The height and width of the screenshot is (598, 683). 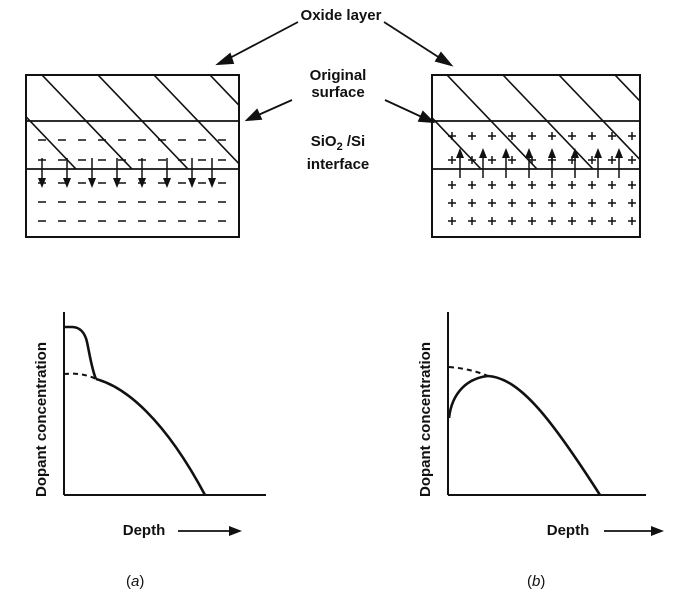 I want to click on cross-section-b-frame, so click(x=536, y=156).